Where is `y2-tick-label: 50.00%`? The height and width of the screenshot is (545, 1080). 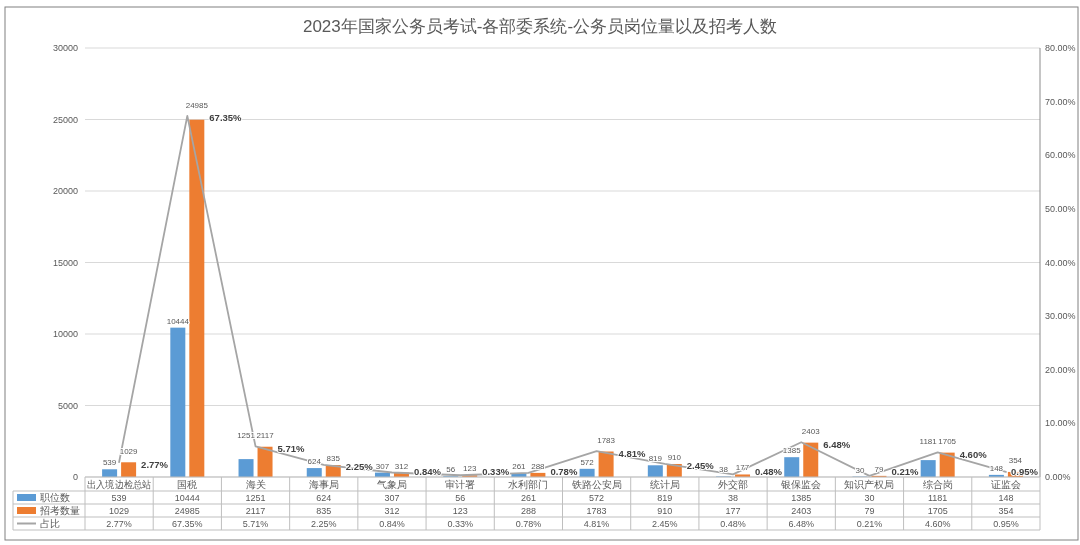
y2-tick-label: 50.00% is located at coordinates (1060, 208).